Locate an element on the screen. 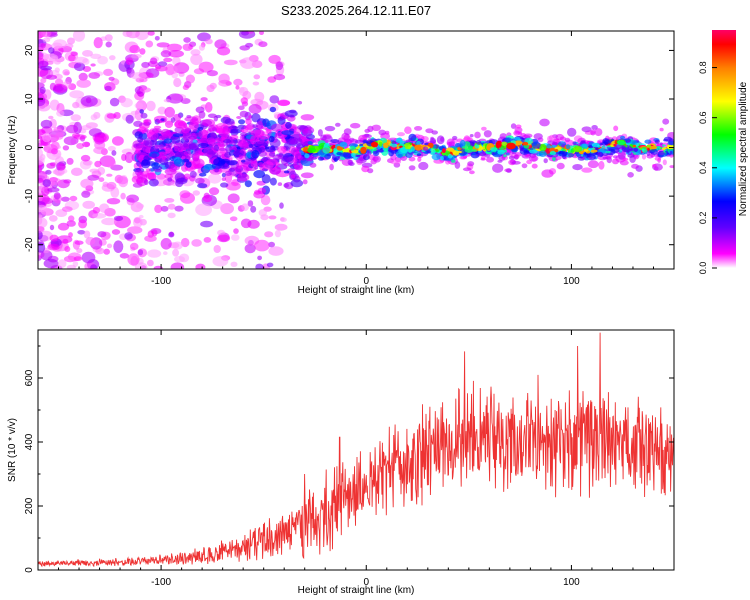  snr-y-tick-label: 400 is located at coordinates (29, 441).